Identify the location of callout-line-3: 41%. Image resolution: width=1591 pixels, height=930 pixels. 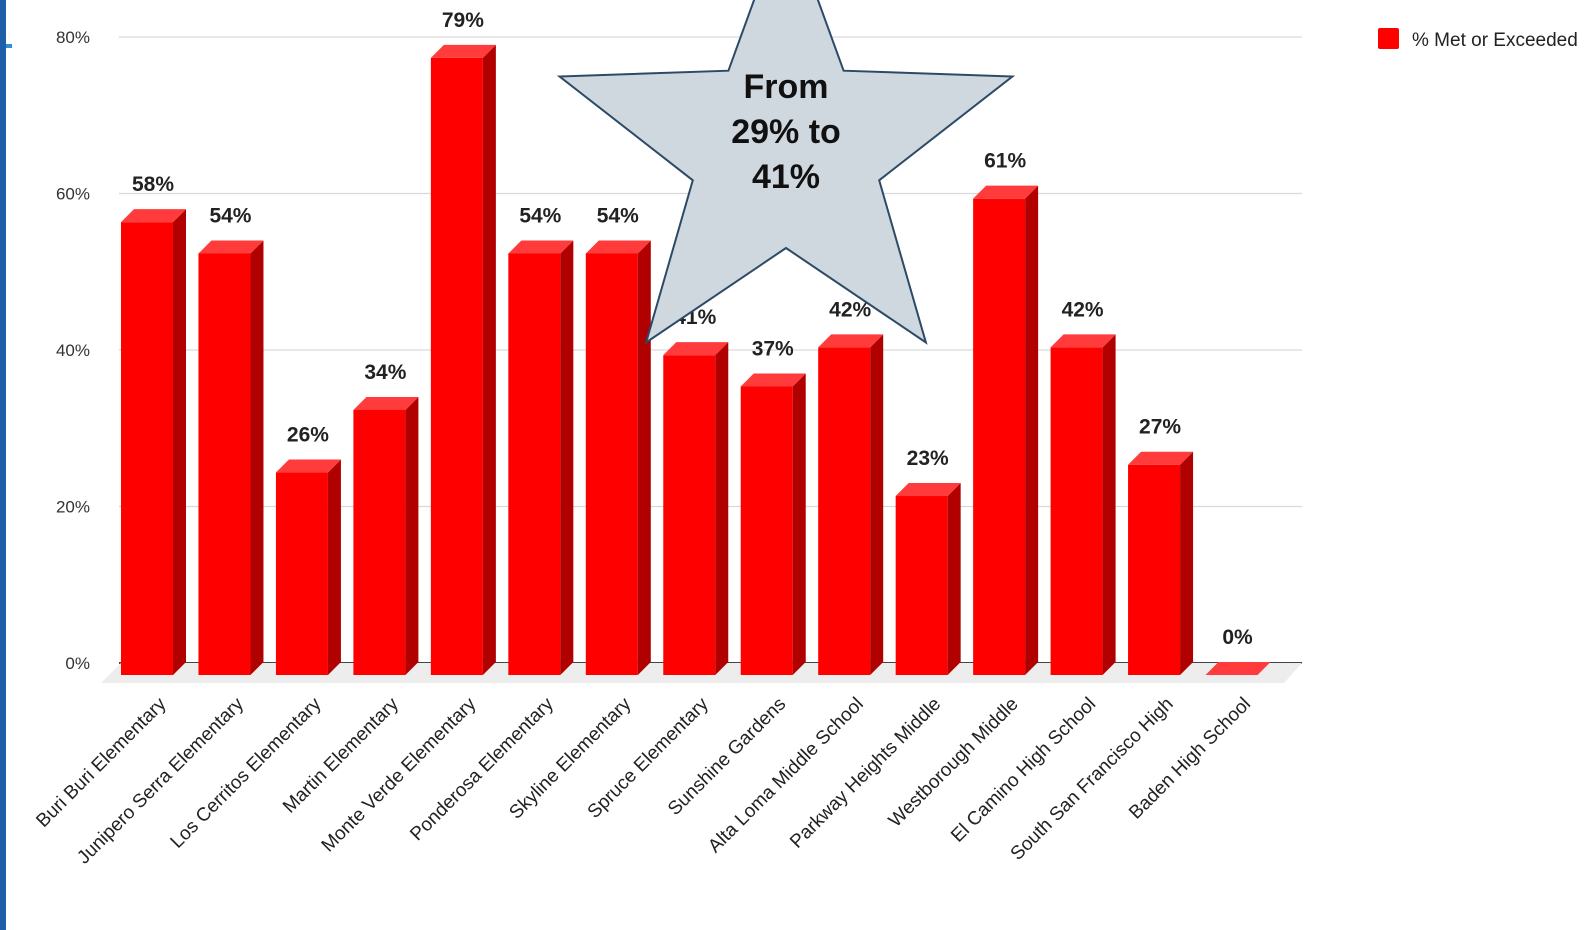
(786, 177).